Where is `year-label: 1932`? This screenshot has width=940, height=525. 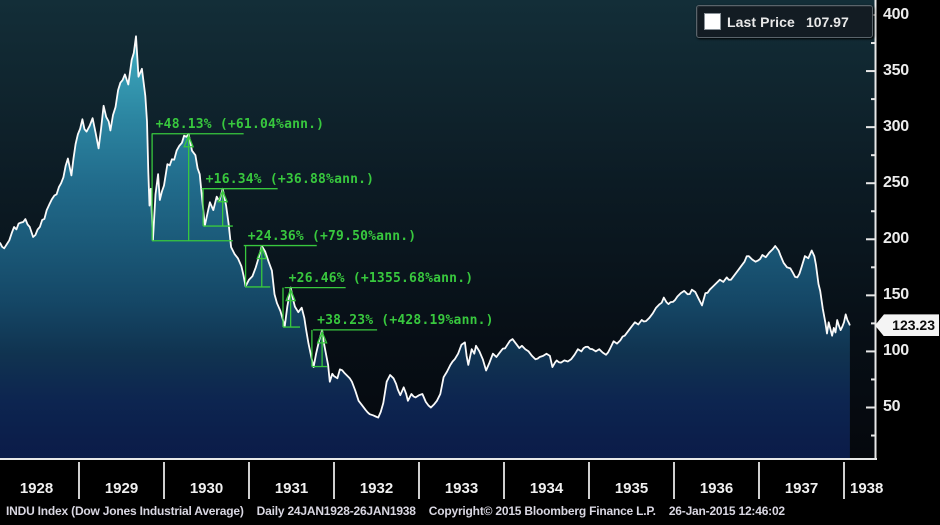
year-label: 1932 is located at coordinates (376, 488).